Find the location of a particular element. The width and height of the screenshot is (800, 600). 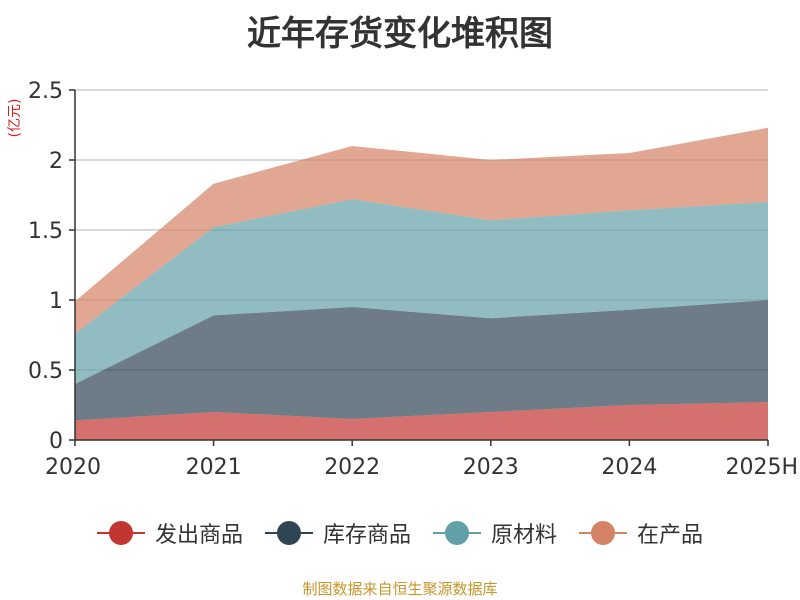

y-tick-label-3: 1.5 is located at coordinates (45, 231).